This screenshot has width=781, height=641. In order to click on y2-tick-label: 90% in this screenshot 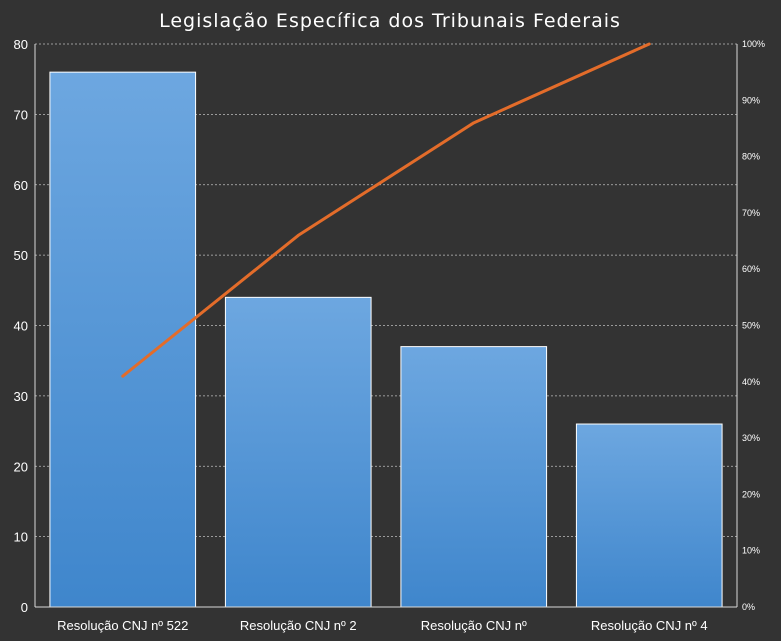, I will do `click(751, 100)`.